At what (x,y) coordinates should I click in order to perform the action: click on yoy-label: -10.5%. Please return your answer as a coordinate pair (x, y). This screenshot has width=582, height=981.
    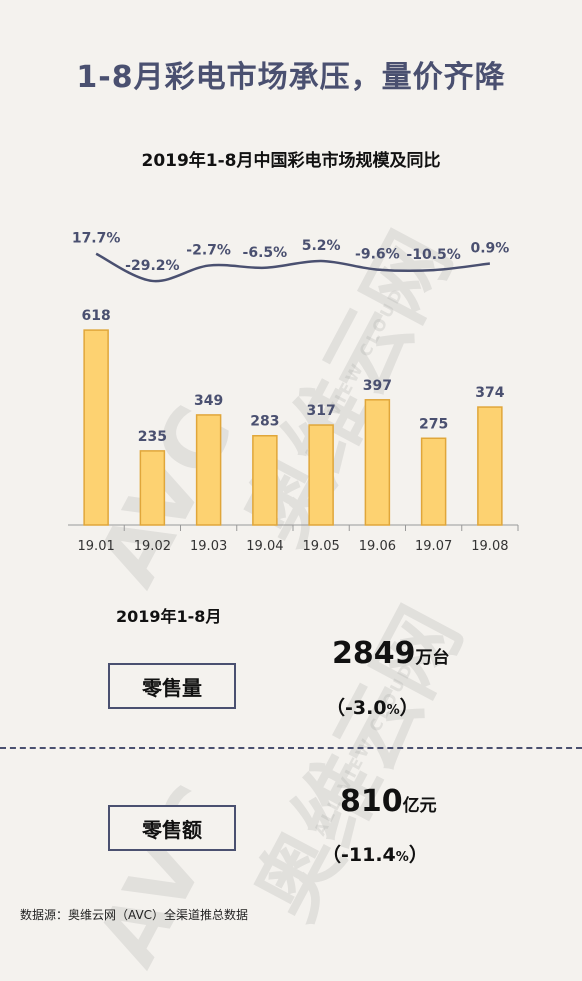
    Looking at the image, I should click on (433, 255).